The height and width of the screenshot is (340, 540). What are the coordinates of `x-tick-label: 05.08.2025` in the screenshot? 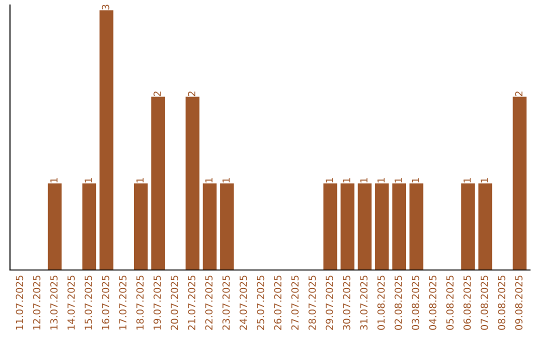 It's located at (450, 303).